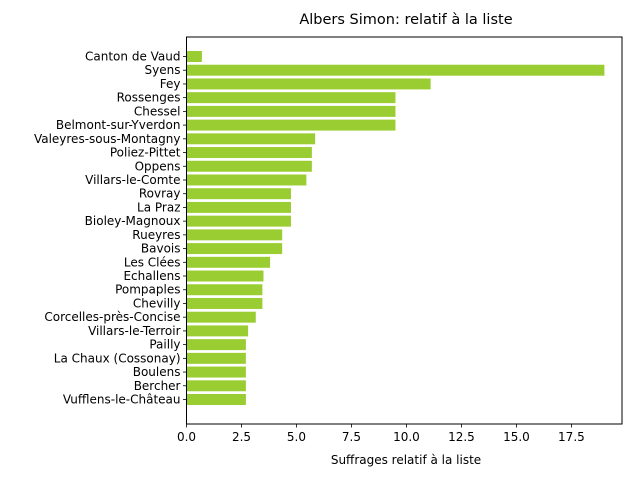 This screenshot has width=640, height=480. I want to click on x-tick-label-4: 10.0, so click(406, 437).